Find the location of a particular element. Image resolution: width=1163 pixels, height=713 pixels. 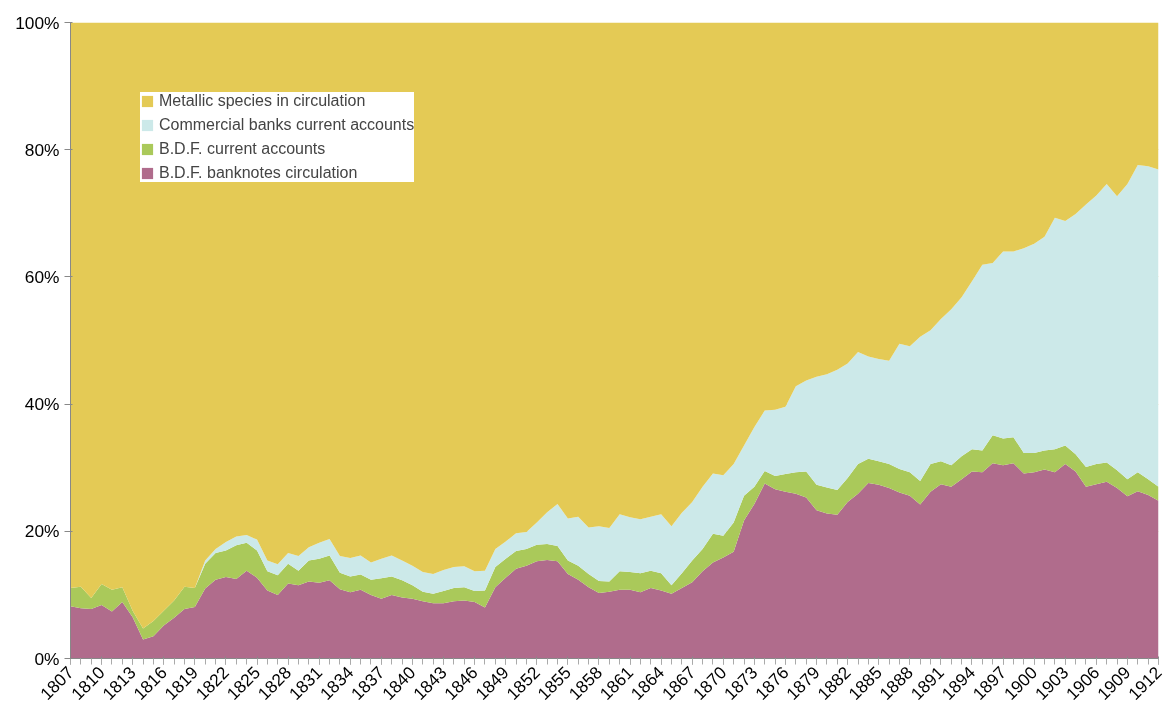

y-tick-label: 60% is located at coordinates (42, 276).